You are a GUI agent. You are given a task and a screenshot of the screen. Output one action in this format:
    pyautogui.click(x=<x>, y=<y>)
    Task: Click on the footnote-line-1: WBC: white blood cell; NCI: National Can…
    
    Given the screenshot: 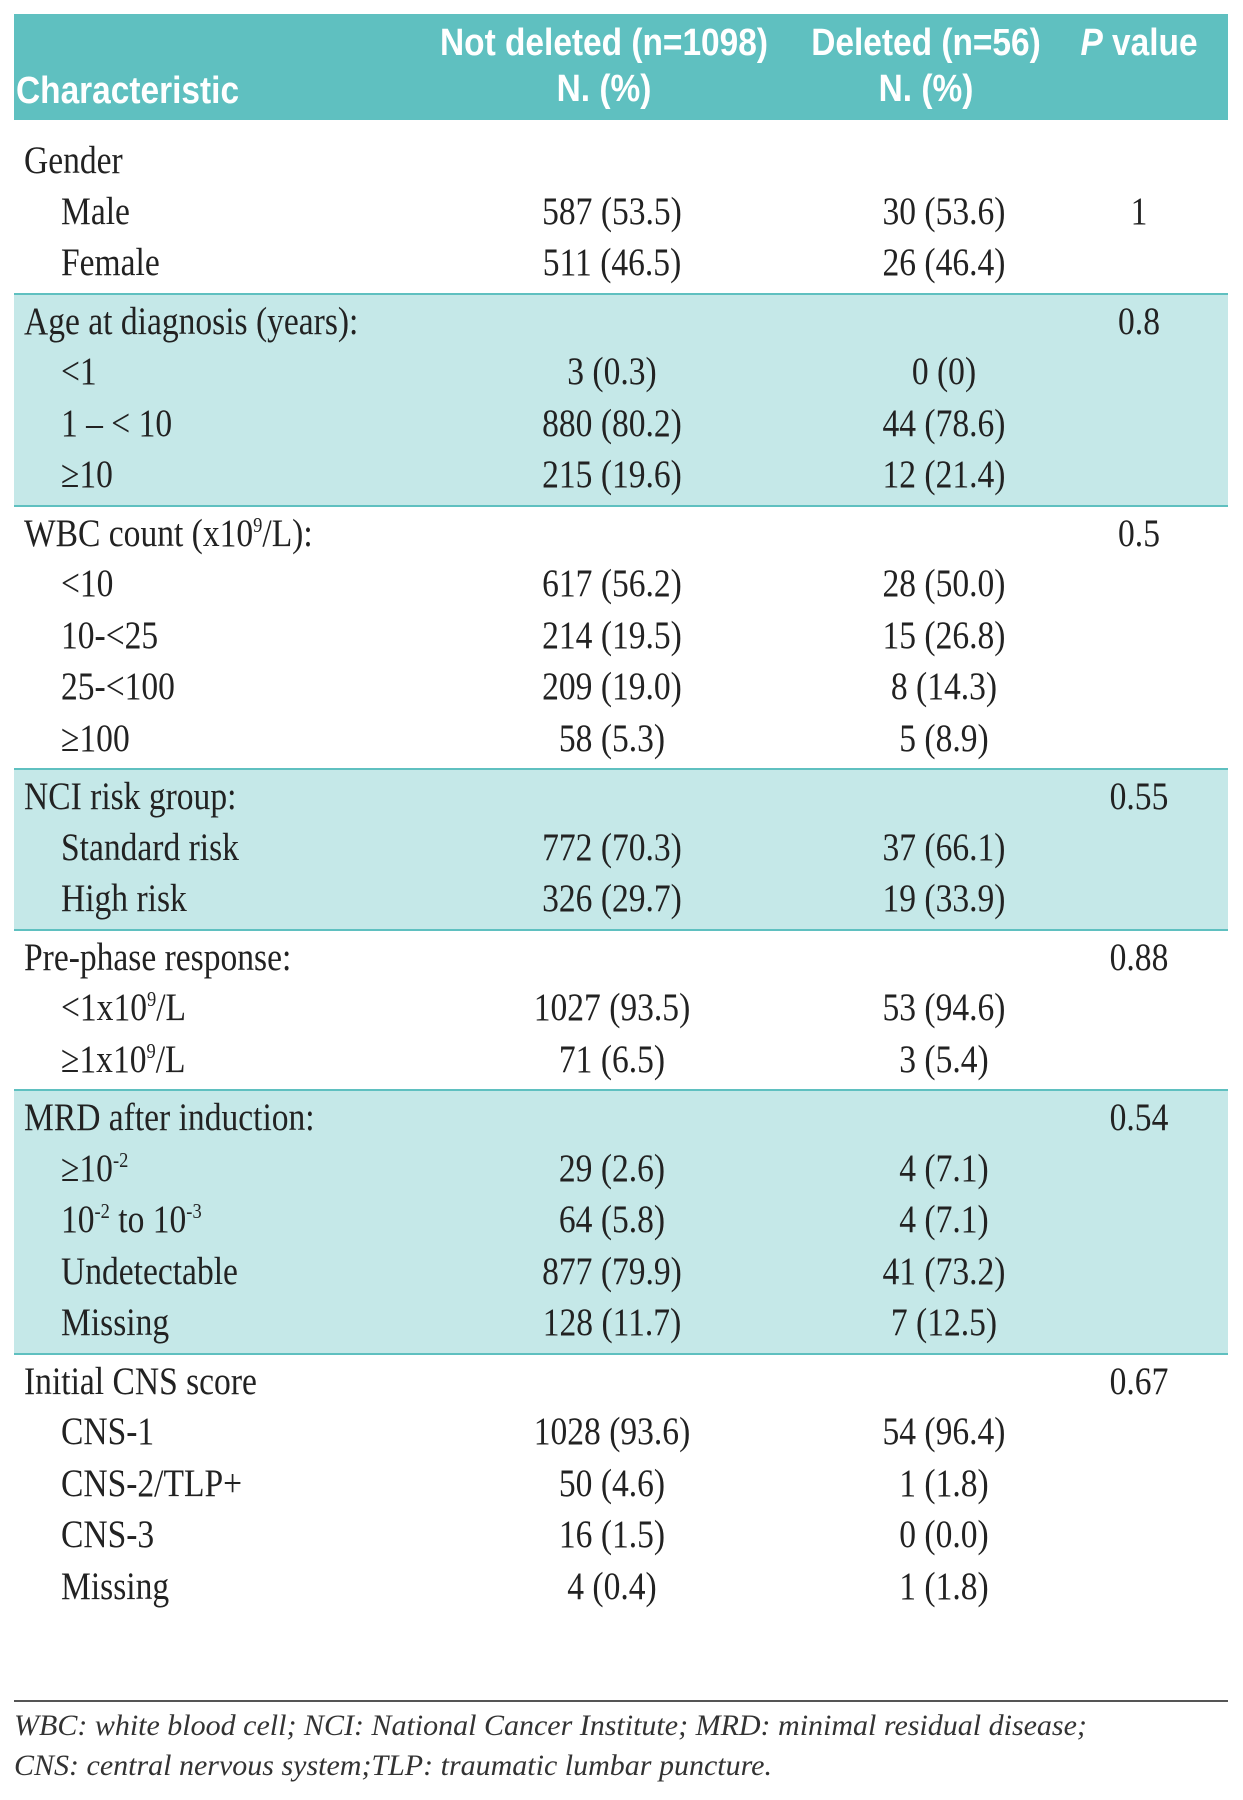 What is the action you would take?
    pyautogui.click(x=550, y=1725)
    